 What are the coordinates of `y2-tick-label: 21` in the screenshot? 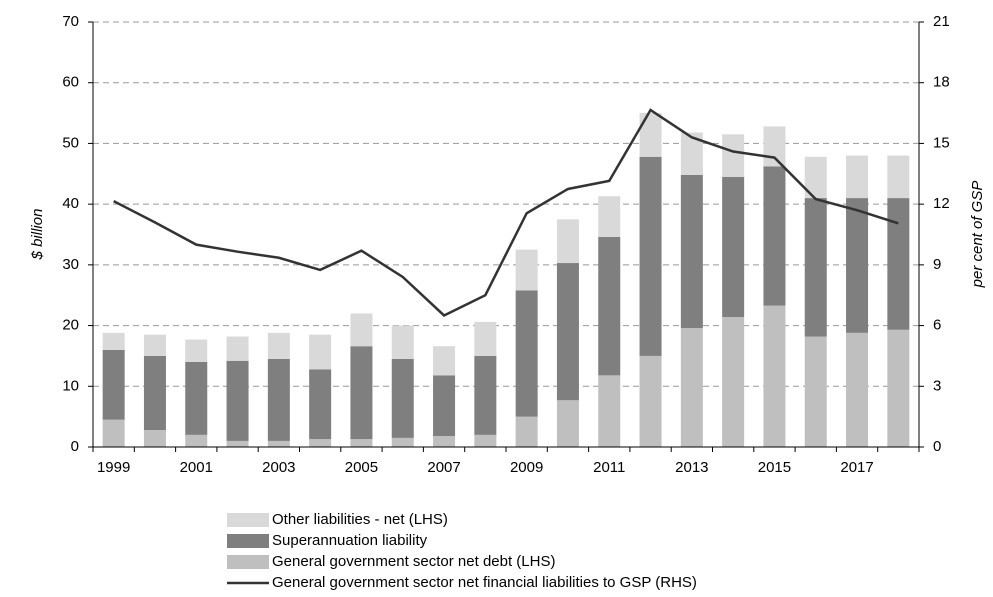 It's located at (941, 21).